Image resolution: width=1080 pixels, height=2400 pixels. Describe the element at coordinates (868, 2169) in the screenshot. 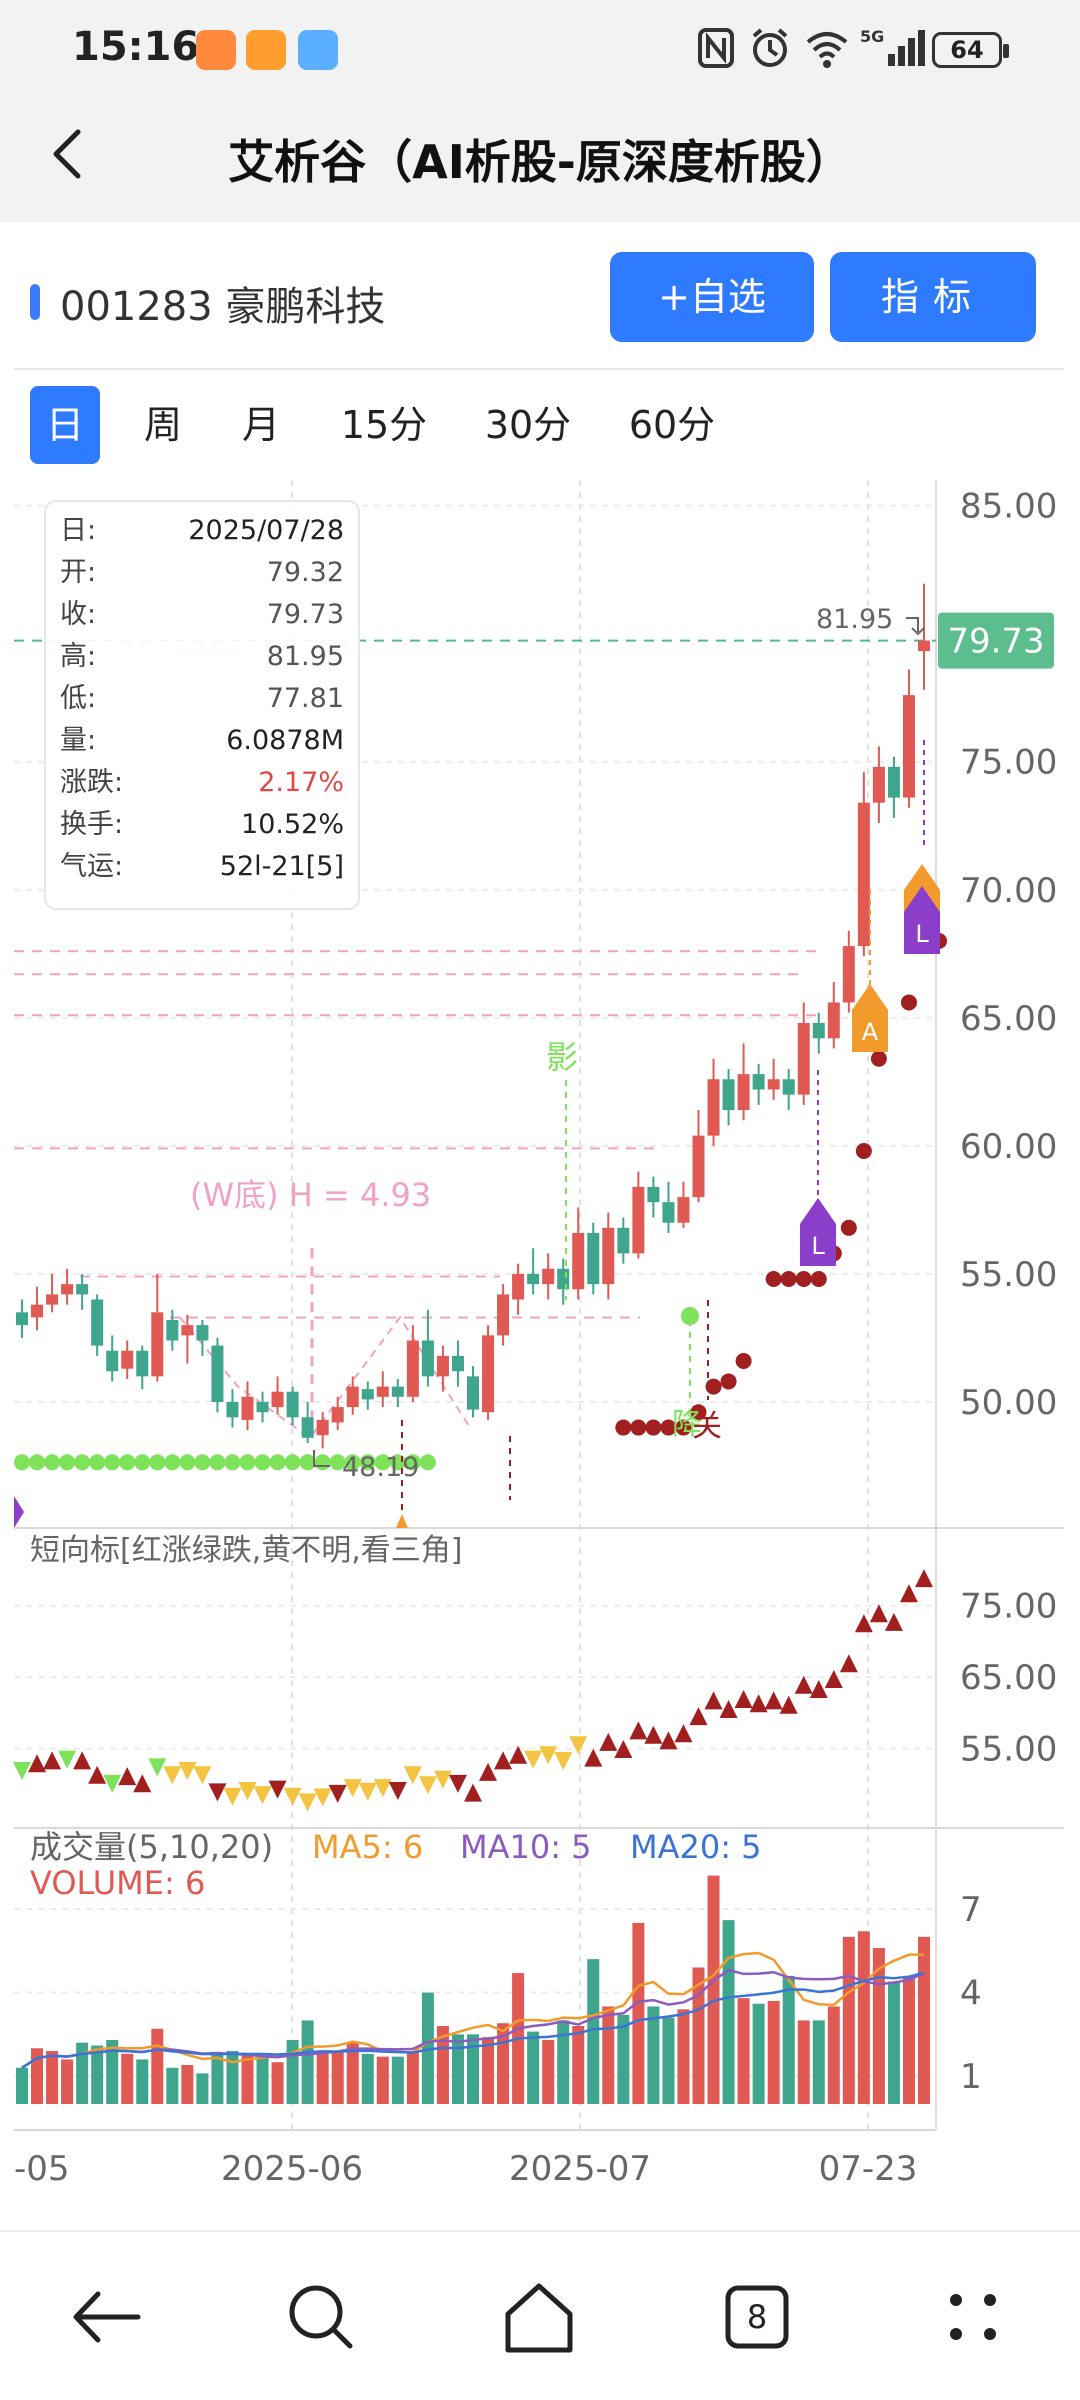

I see `date-tick: 07-23` at that location.